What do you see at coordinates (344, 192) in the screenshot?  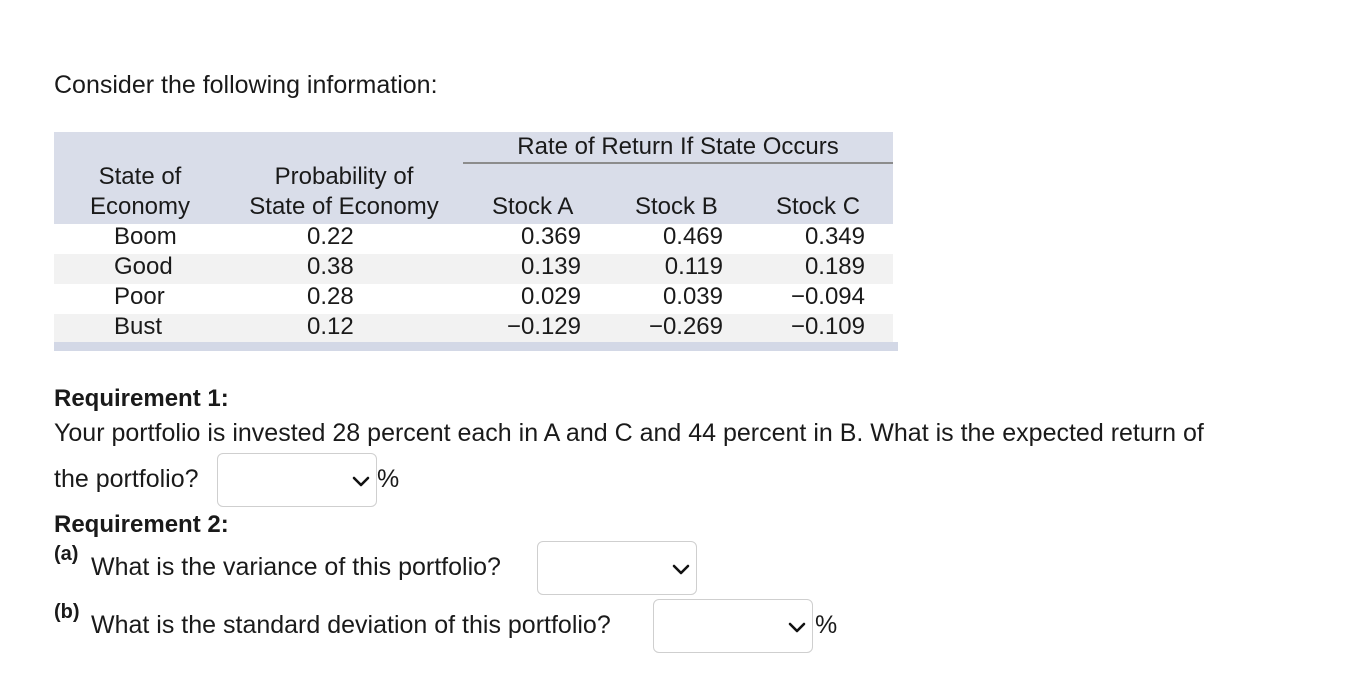 I see `col-header-probability: Probability of State of Economy` at bounding box center [344, 192].